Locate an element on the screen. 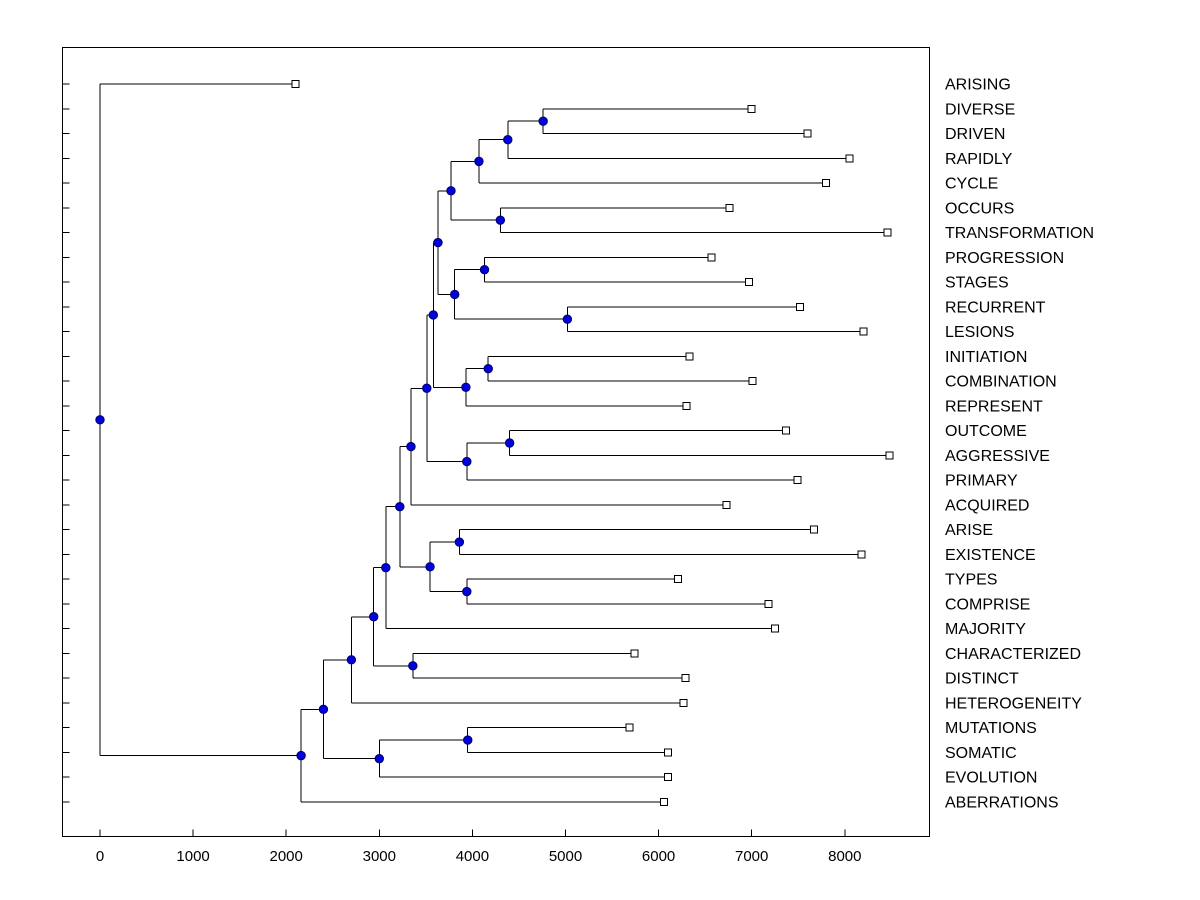  leaf-label: COMBINATION is located at coordinates (1001, 382).